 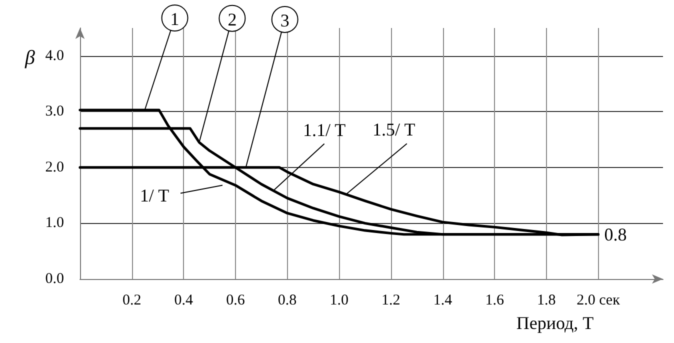 I want to click on annotation: 1/ T, so click(x=155, y=195).